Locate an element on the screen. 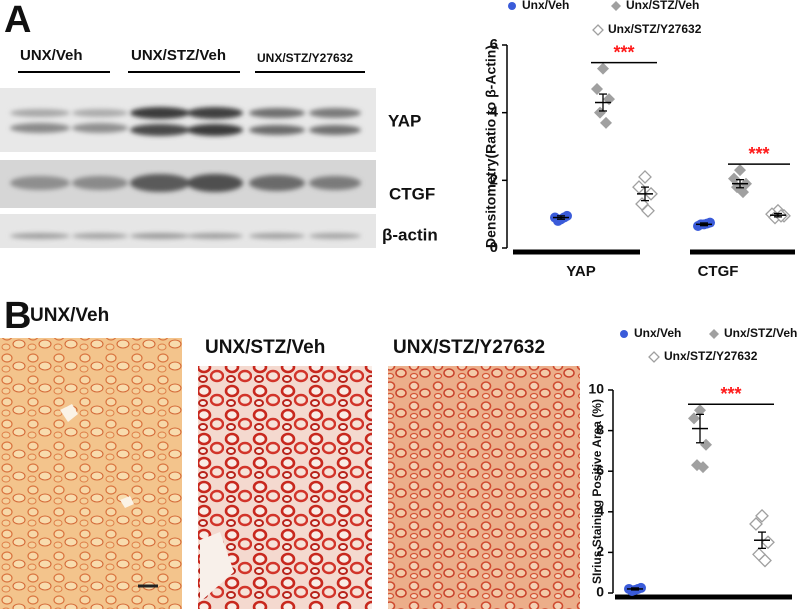  panel-label: A is located at coordinates (17, 20).